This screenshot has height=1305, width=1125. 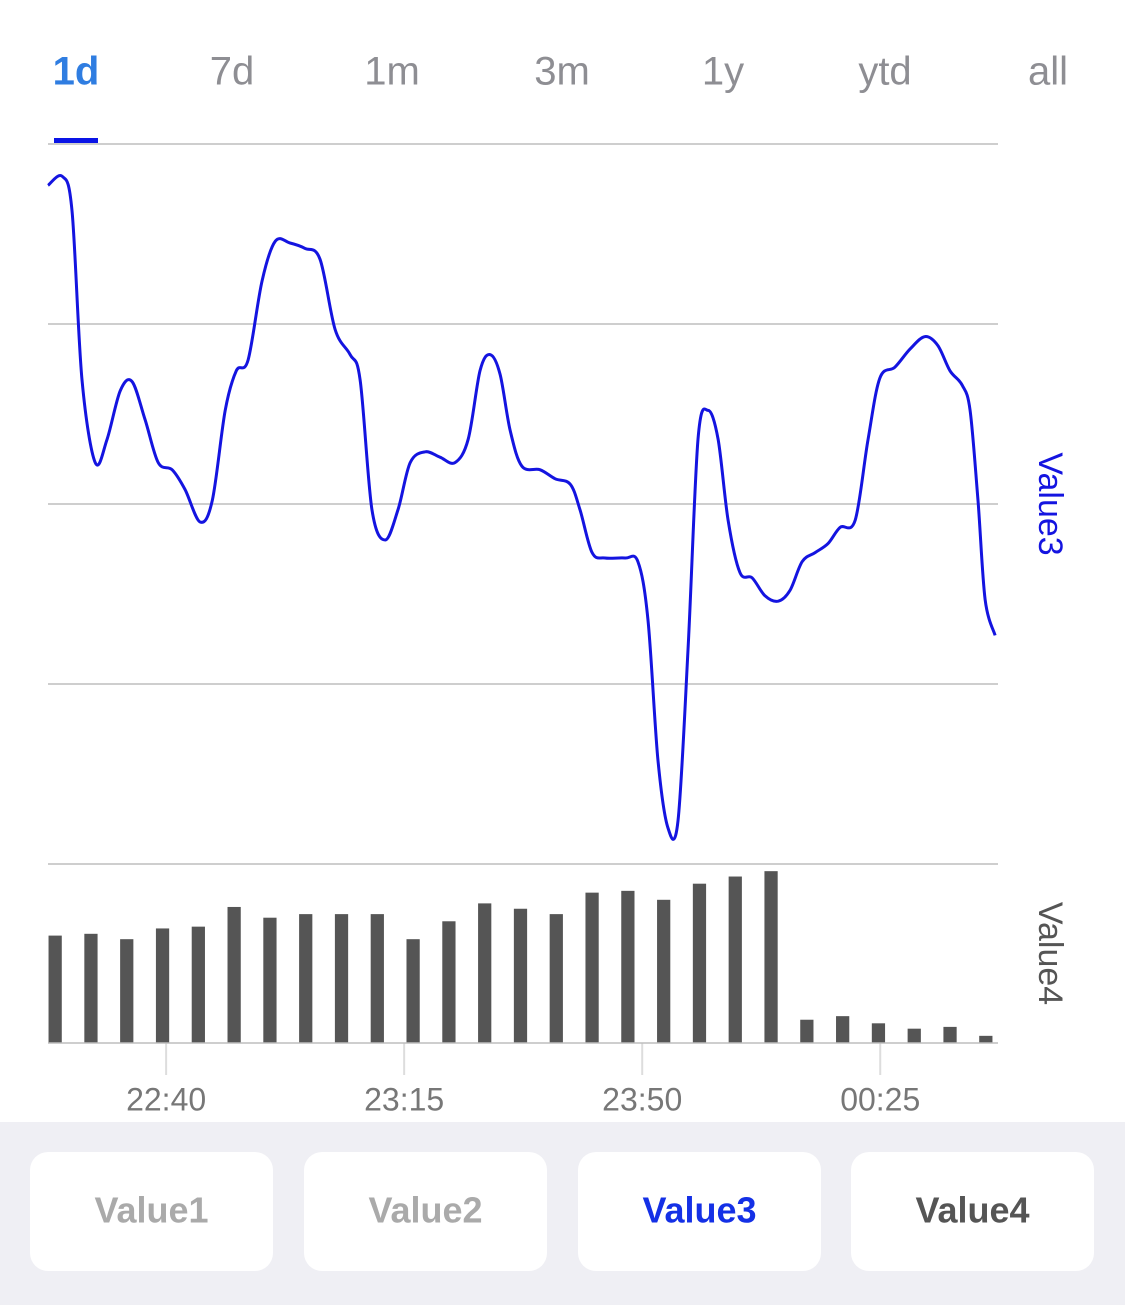 I want to click on tab-underline, so click(x=76, y=140).